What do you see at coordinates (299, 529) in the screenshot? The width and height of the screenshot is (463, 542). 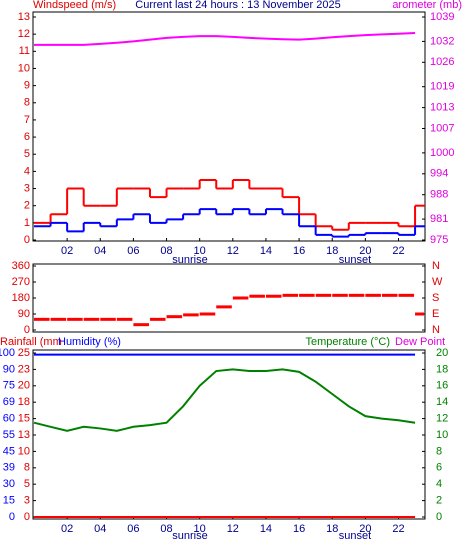 I see `x-tick-label: 16` at bounding box center [299, 529].